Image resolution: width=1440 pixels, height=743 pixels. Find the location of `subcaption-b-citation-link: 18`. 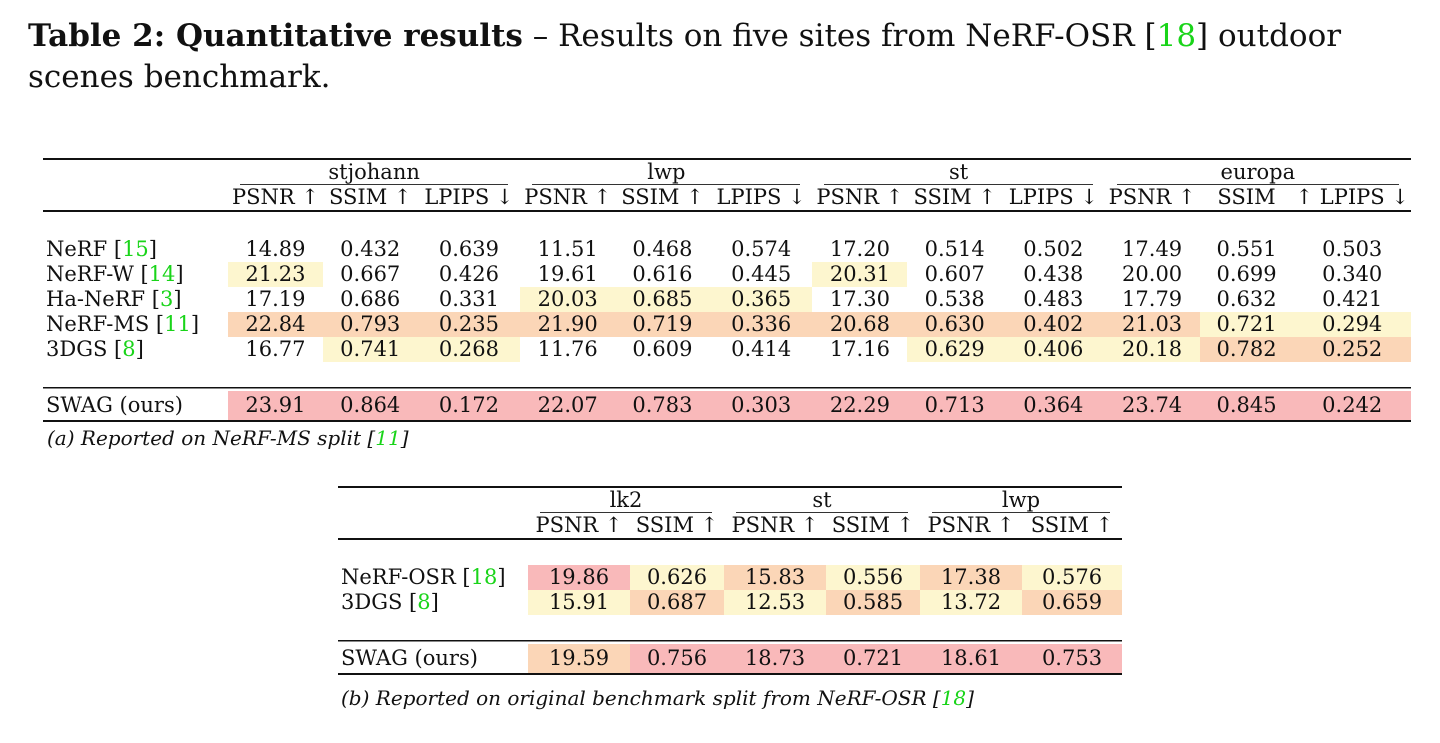

subcaption-b-citation-link: 18 is located at coordinates (953, 698).